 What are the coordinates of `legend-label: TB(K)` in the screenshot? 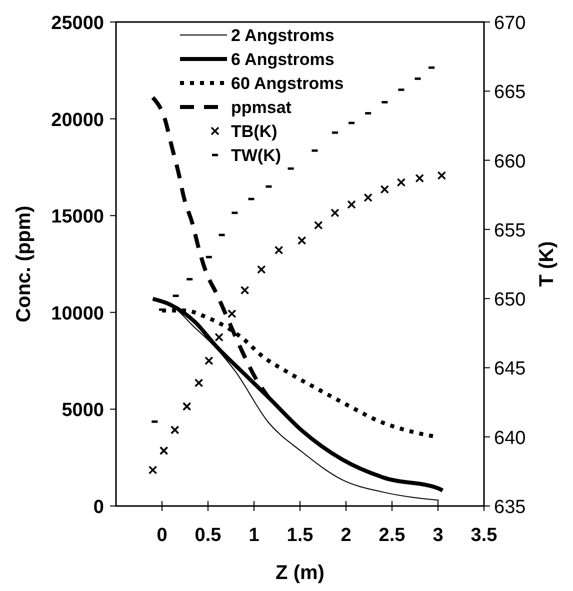 It's located at (254, 131).